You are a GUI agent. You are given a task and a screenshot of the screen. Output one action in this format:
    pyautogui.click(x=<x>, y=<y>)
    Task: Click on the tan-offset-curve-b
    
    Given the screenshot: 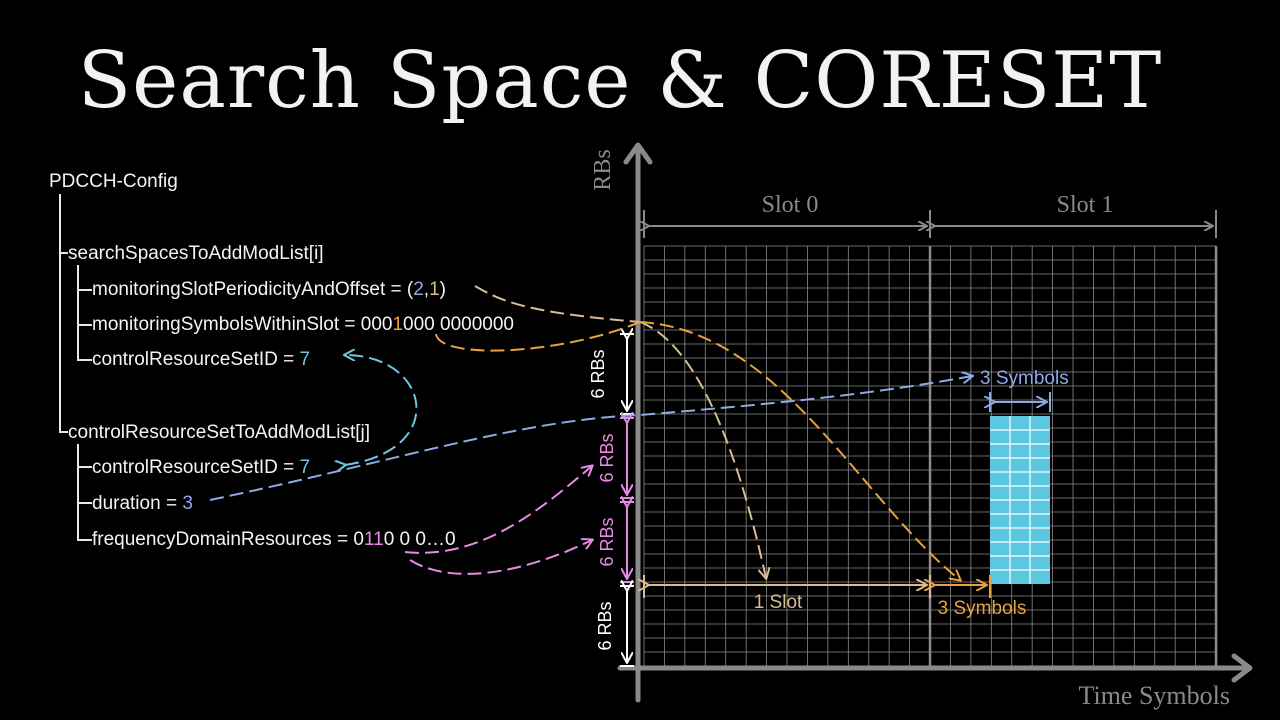 What is the action you would take?
    pyautogui.click(x=702, y=449)
    